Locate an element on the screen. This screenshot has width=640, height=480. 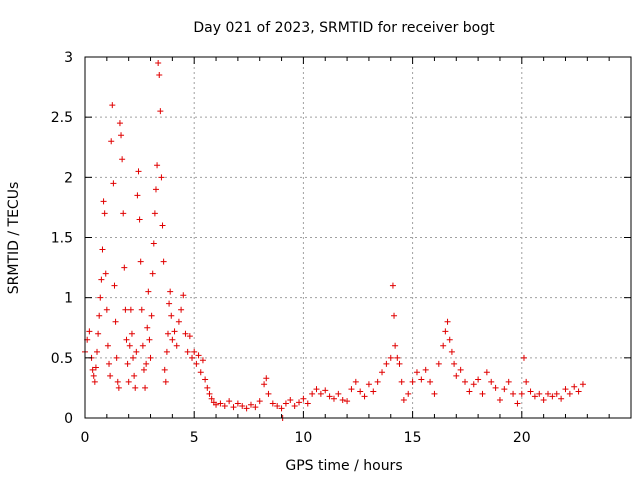
y-tick-label: 1 is located at coordinates (68, 299).